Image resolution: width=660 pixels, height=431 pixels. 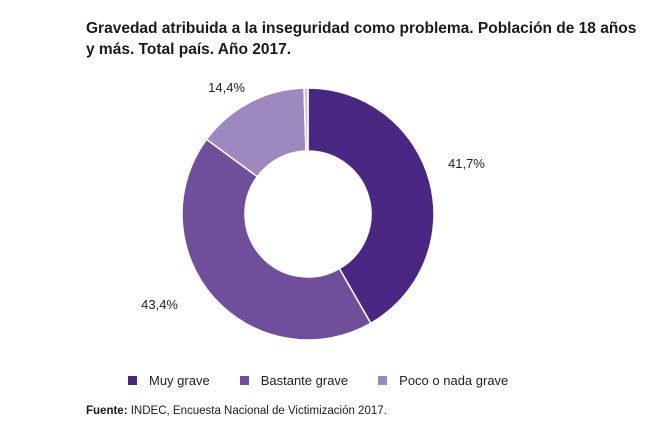 I want to click on legend-item-muy-grave: Muy grave, so click(x=169, y=380).